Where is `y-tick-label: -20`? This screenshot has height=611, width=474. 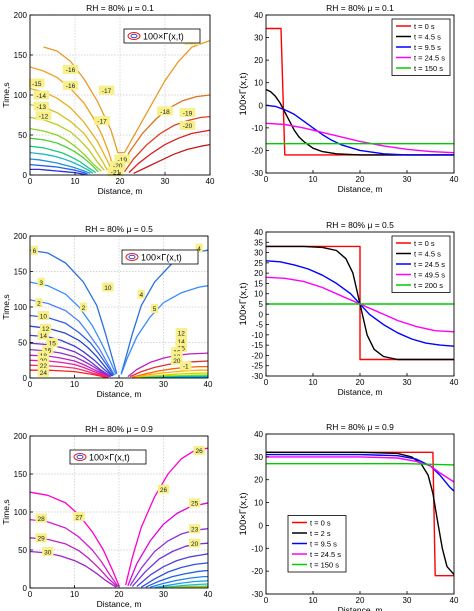 y-tick-label: -20 is located at coordinates (257, 150).